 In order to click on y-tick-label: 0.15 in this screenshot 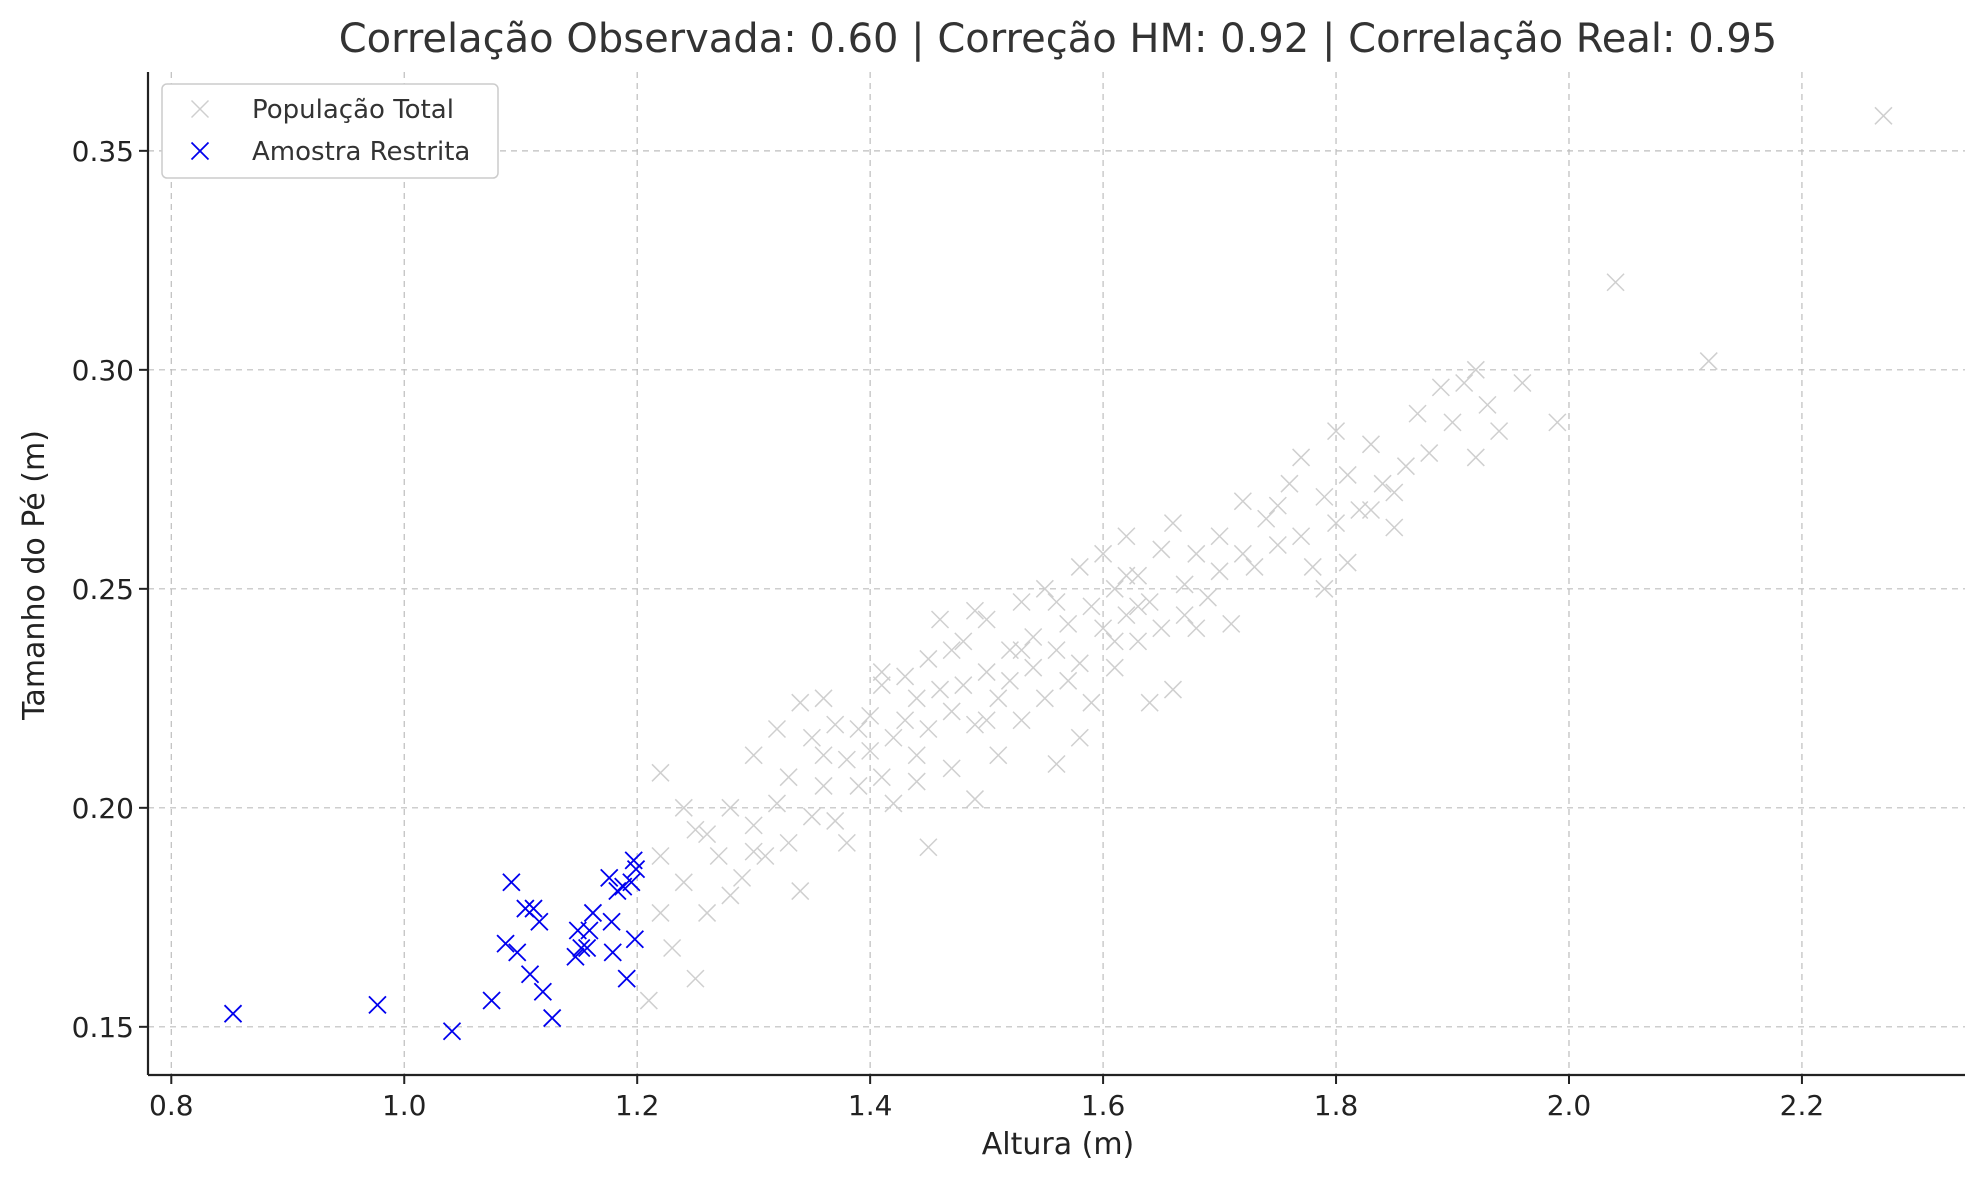, I will do `click(103, 1027)`.